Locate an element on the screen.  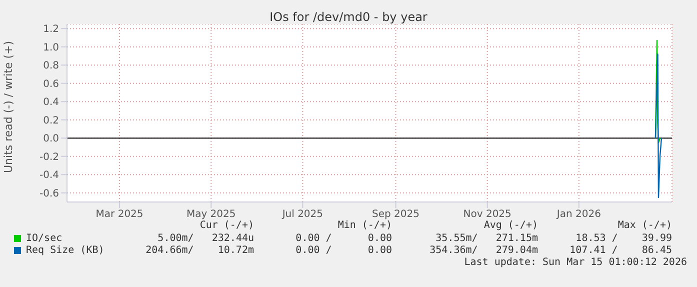
text: 354.36m/ 279.04m is located at coordinates (483, 250).